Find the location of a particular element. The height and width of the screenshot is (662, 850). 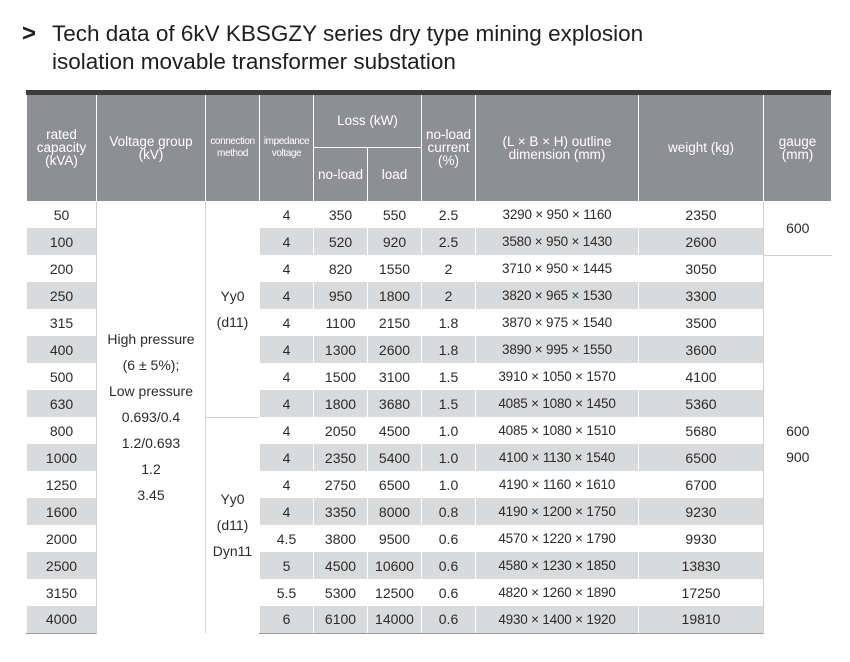

cell-rated-capacity: 400 is located at coordinates (61, 349).